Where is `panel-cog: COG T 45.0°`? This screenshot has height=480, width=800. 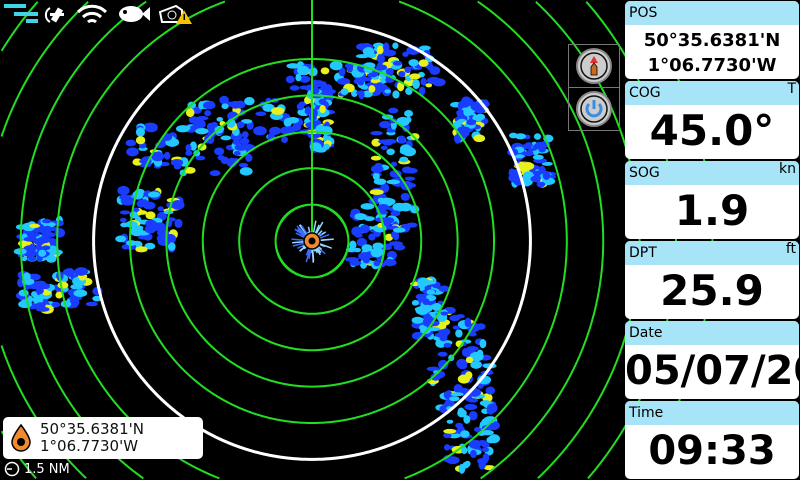 panel-cog: COG T 45.0° is located at coordinates (712, 120).